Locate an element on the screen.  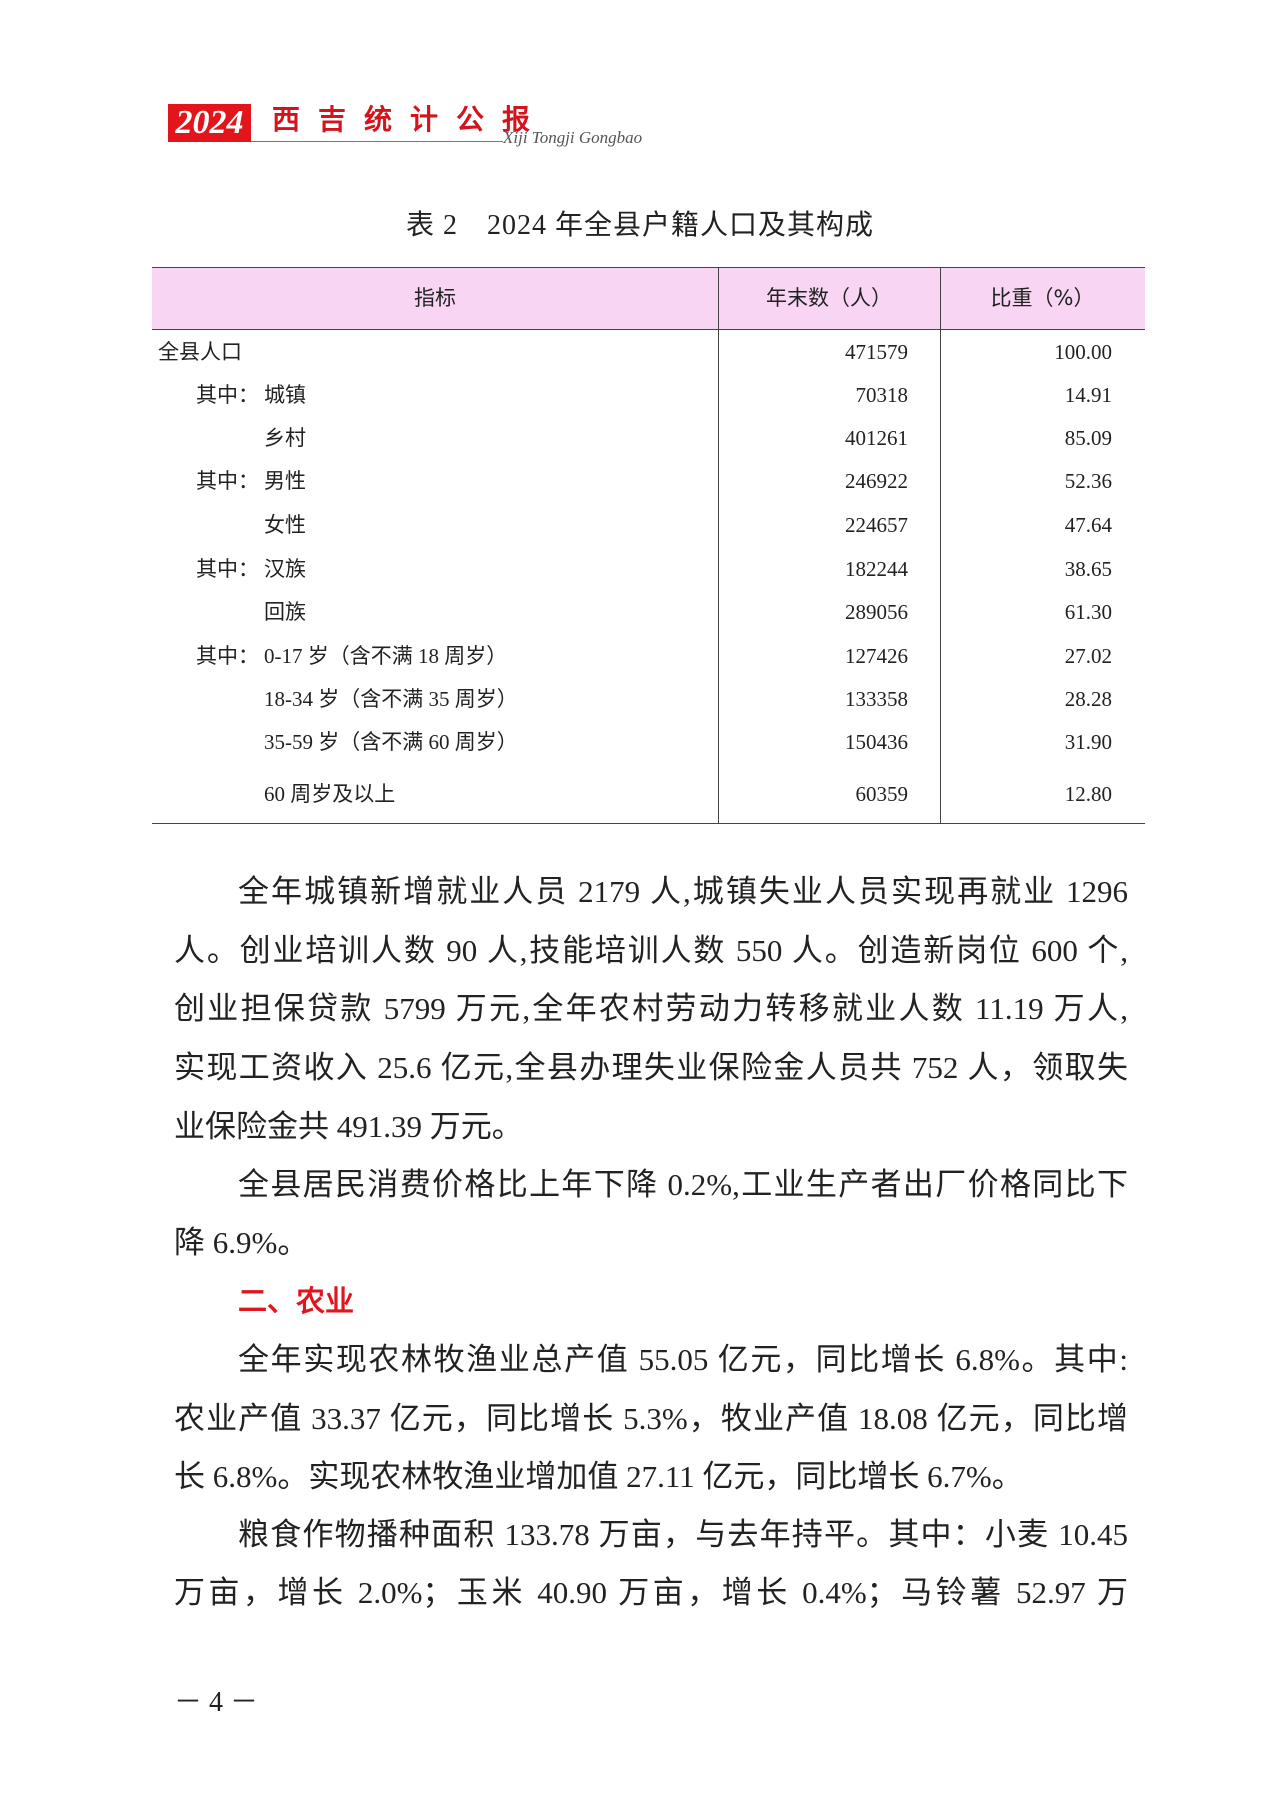
table-row: 35-59 岁（含不满 60 周岁） 150436 31.90 is located at coordinates (648, 742).